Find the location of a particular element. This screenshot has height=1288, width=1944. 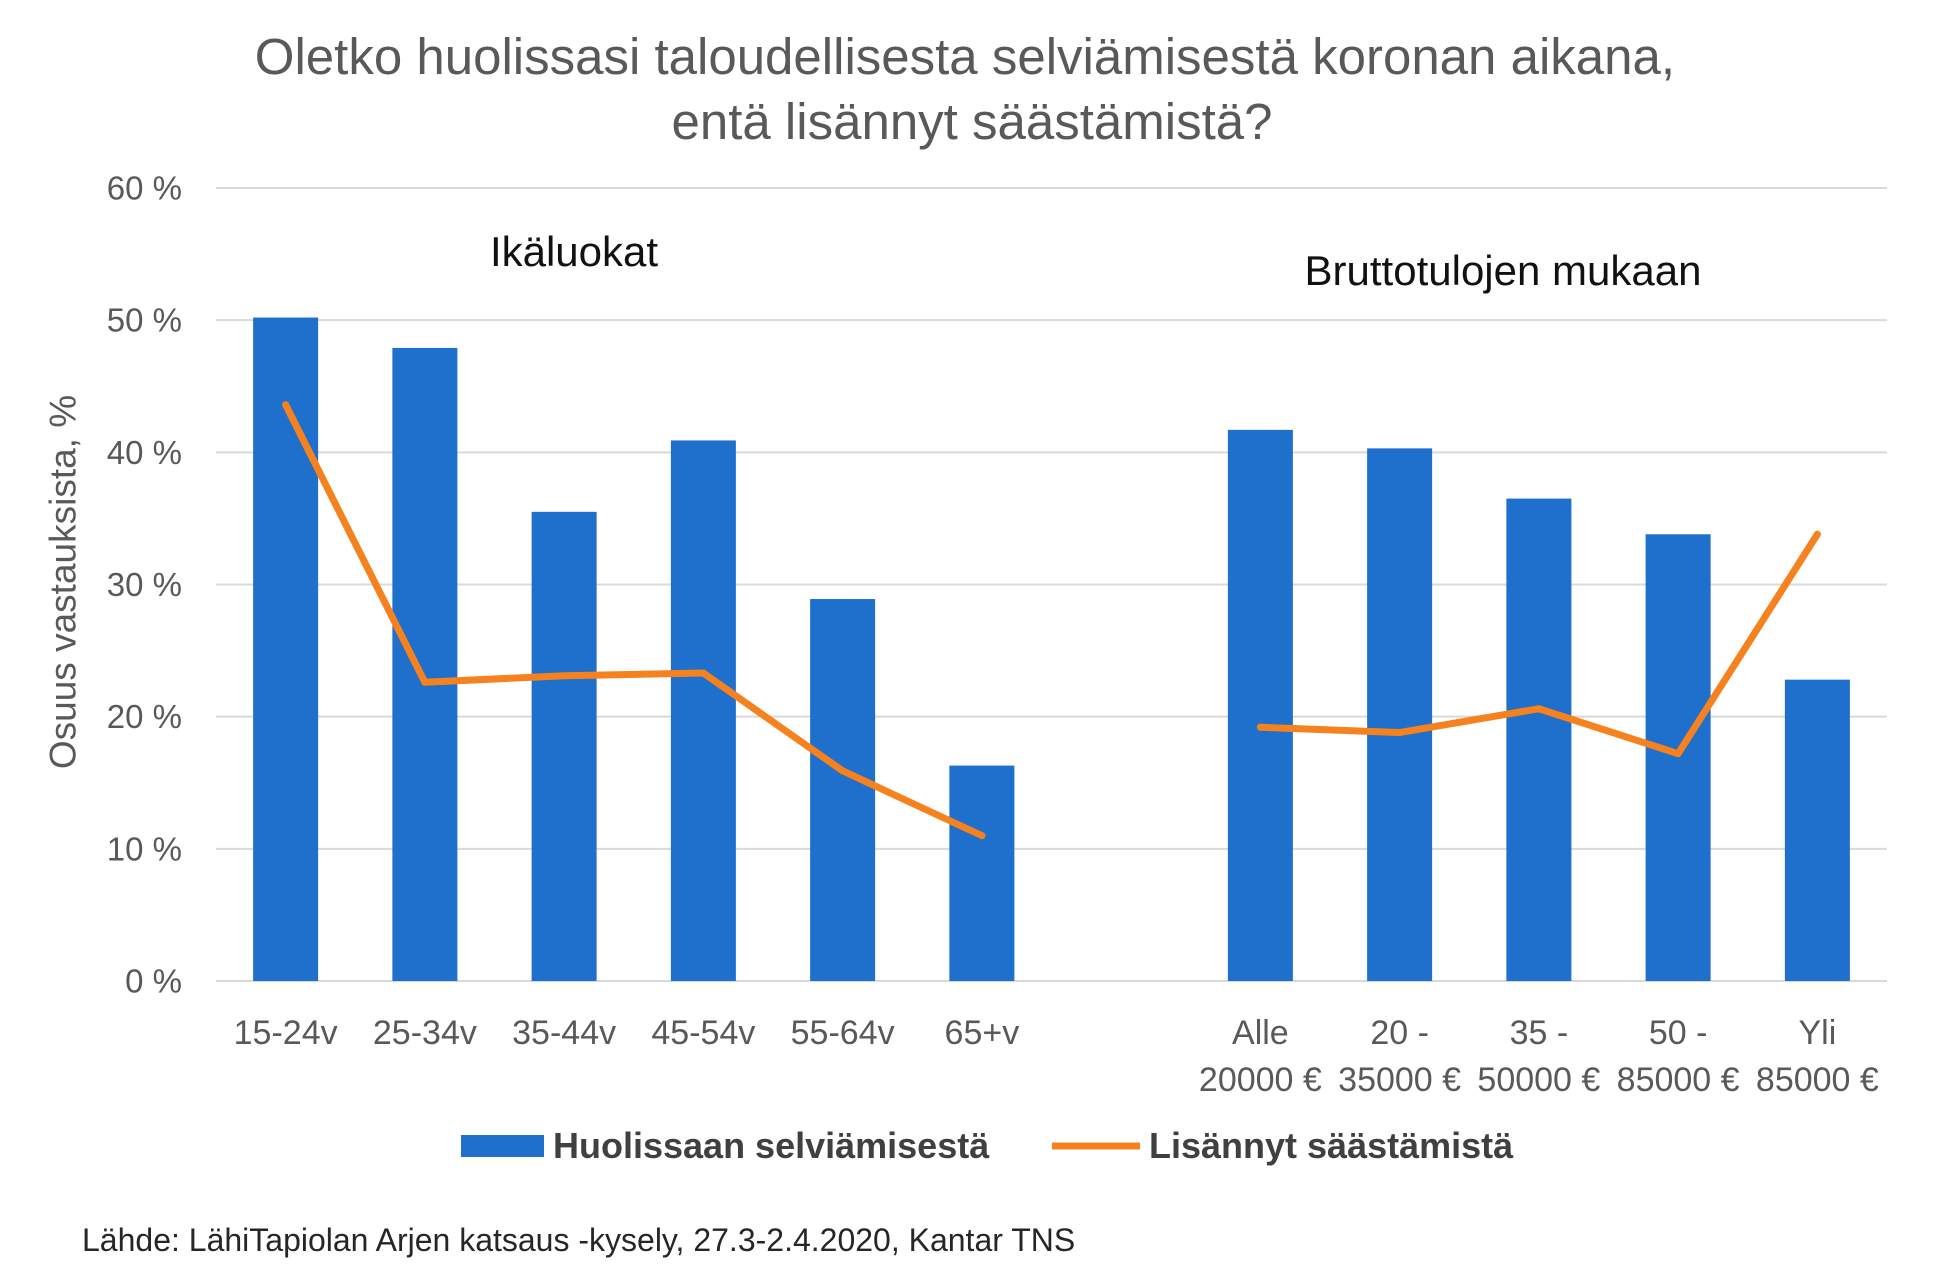

bar-huolissaan-selviämisestä-25-34v is located at coordinates (425, 664).